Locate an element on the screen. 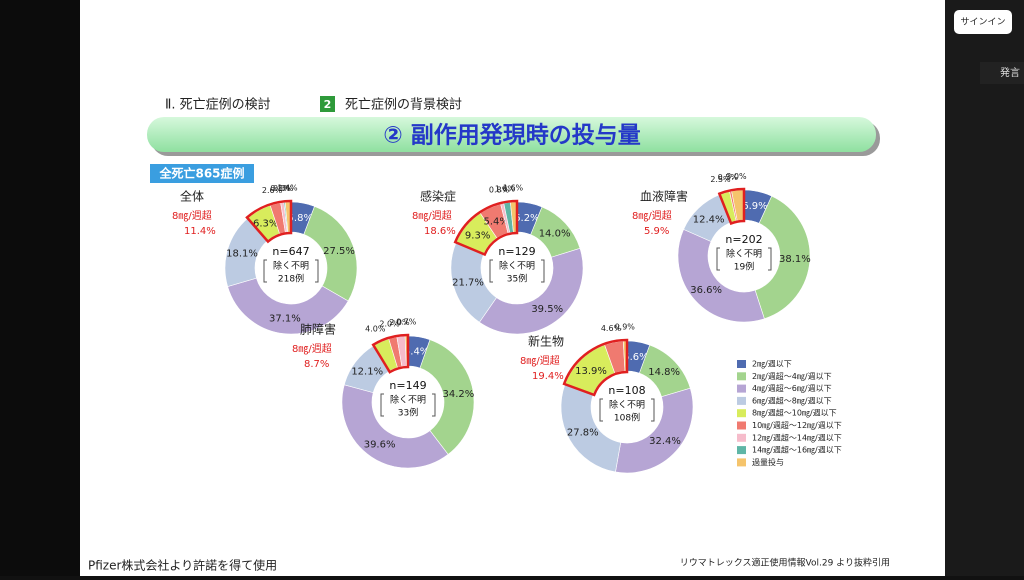 The image size is (1024, 580). sample-size: n=129 is located at coordinates (516, 251).